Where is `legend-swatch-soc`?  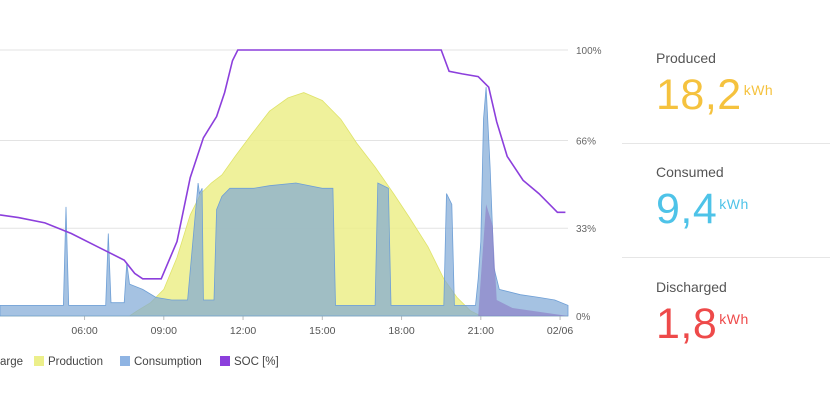 legend-swatch-soc is located at coordinates (225, 361).